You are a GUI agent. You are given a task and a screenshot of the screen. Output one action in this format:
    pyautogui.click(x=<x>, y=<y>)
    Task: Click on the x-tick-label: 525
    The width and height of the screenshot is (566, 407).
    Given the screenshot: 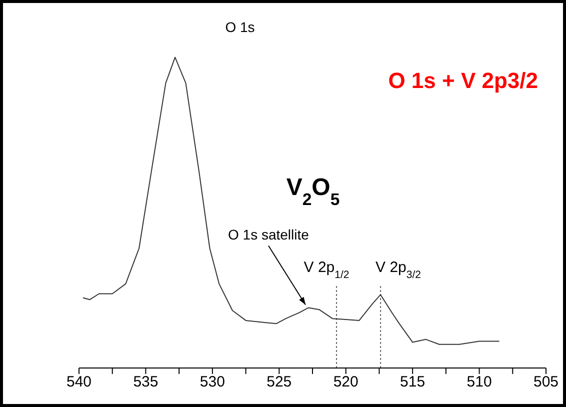 What is the action you would take?
    pyautogui.click(x=279, y=382)
    